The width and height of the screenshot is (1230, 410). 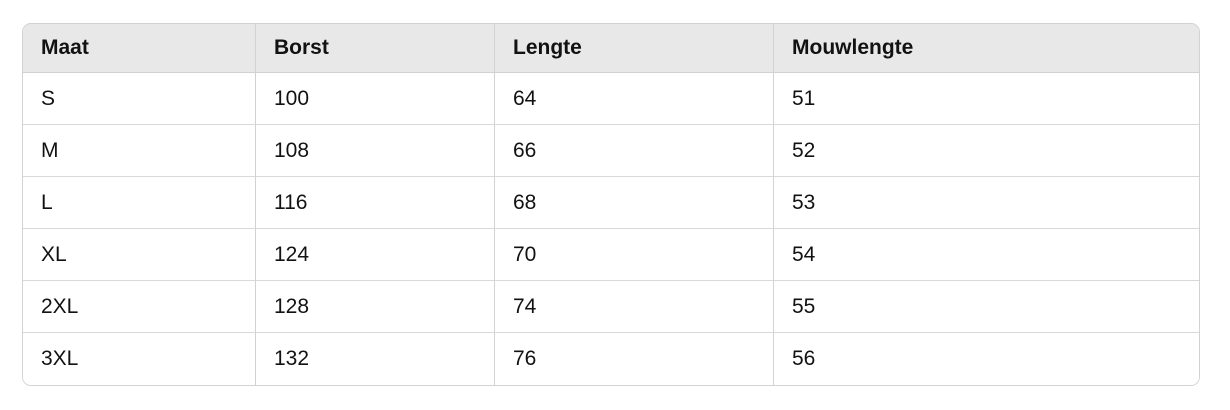 I want to click on column-header-maat: Maat, so click(x=139, y=48).